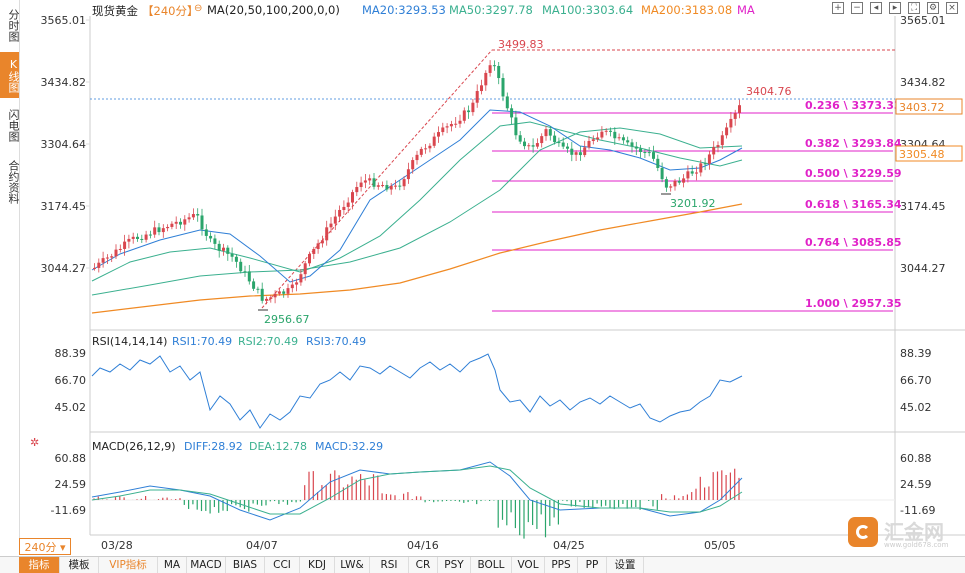 The width and height of the screenshot is (965, 573). I want to click on x-date-label: 04/07, so click(262, 545).